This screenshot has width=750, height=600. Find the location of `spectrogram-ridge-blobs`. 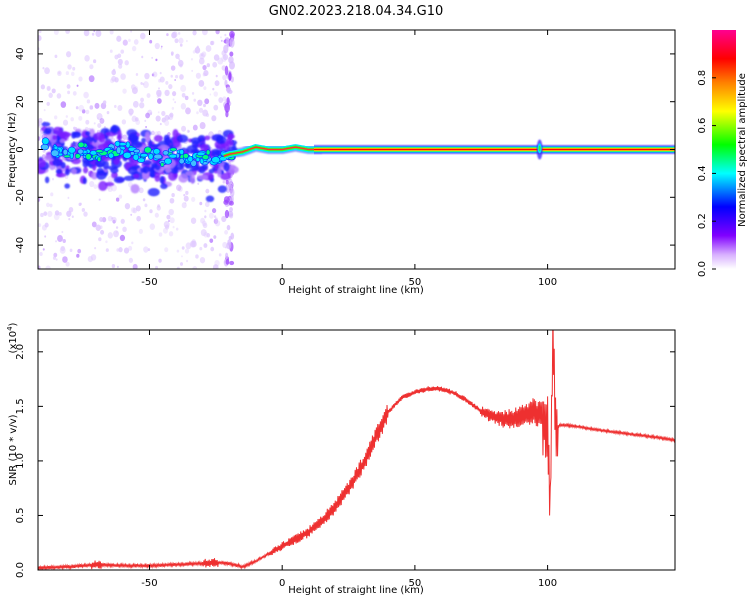

spectrogram-ridge-blobs is located at coordinates (138, 152).